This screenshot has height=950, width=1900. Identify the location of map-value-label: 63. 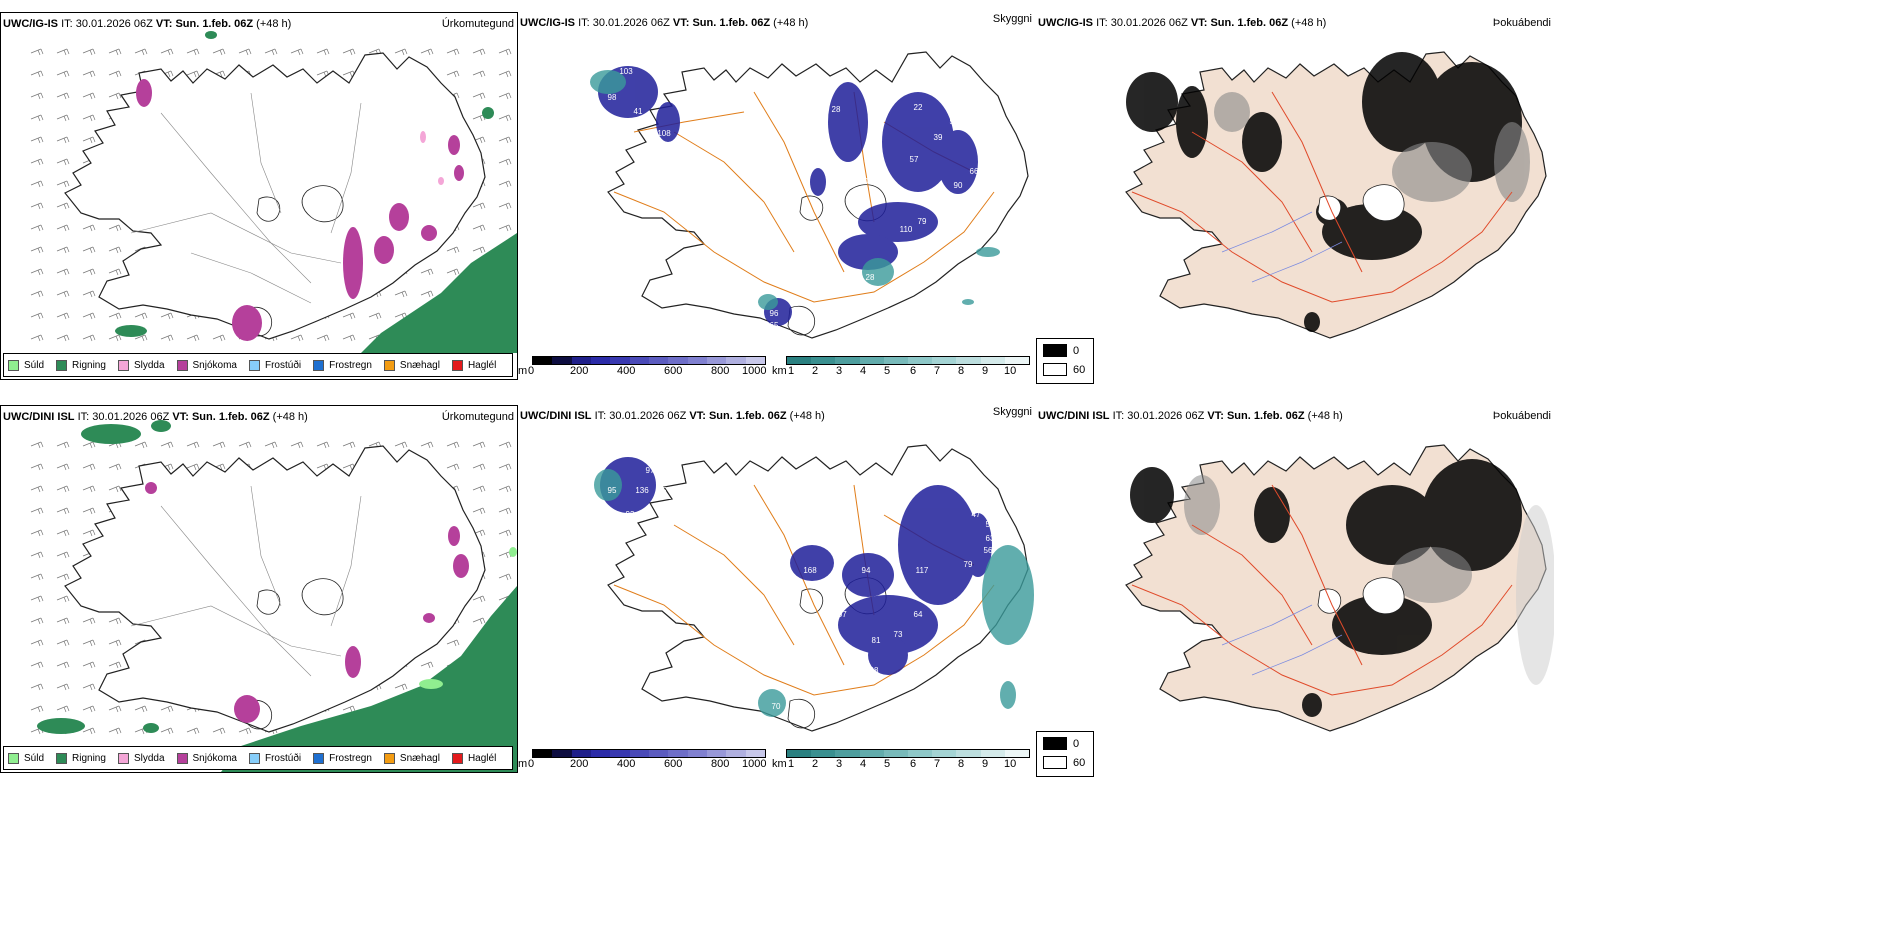
(990, 538).